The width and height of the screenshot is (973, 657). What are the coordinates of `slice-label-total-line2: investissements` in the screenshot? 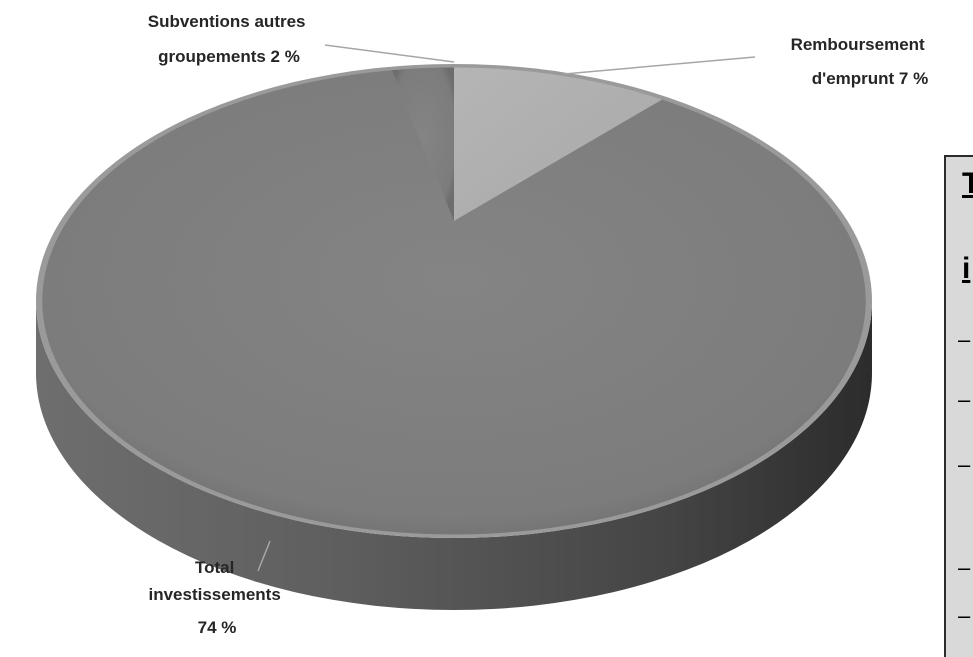 It's located at (214, 594).